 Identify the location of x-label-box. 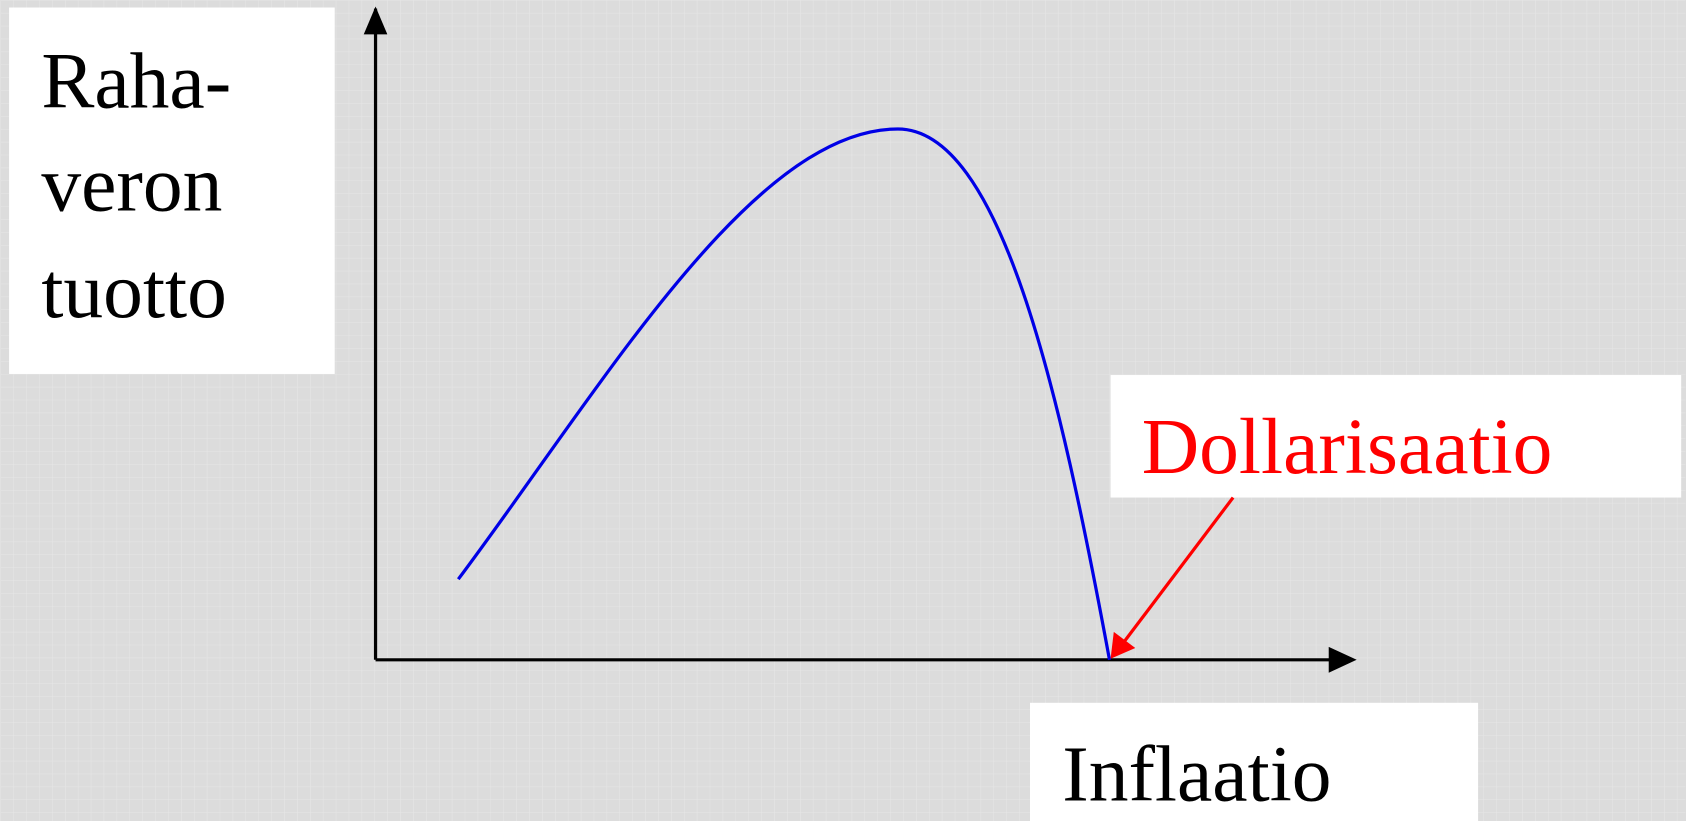
(1254, 761).